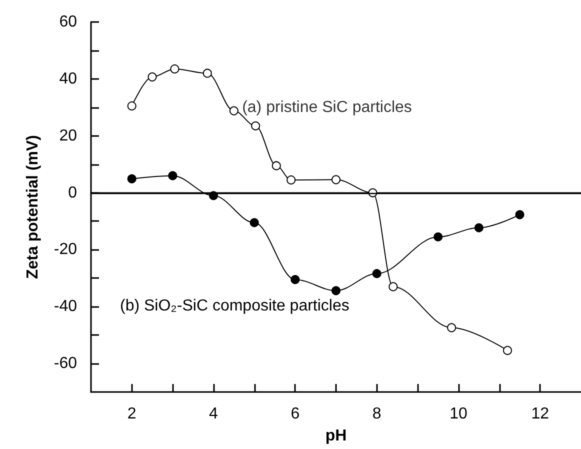 This screenshot has width=581, height=449. Describe the element at coordinates (327, 107) in the screenshot. I see `annotation: (a) pristine SiC particles` at that location.